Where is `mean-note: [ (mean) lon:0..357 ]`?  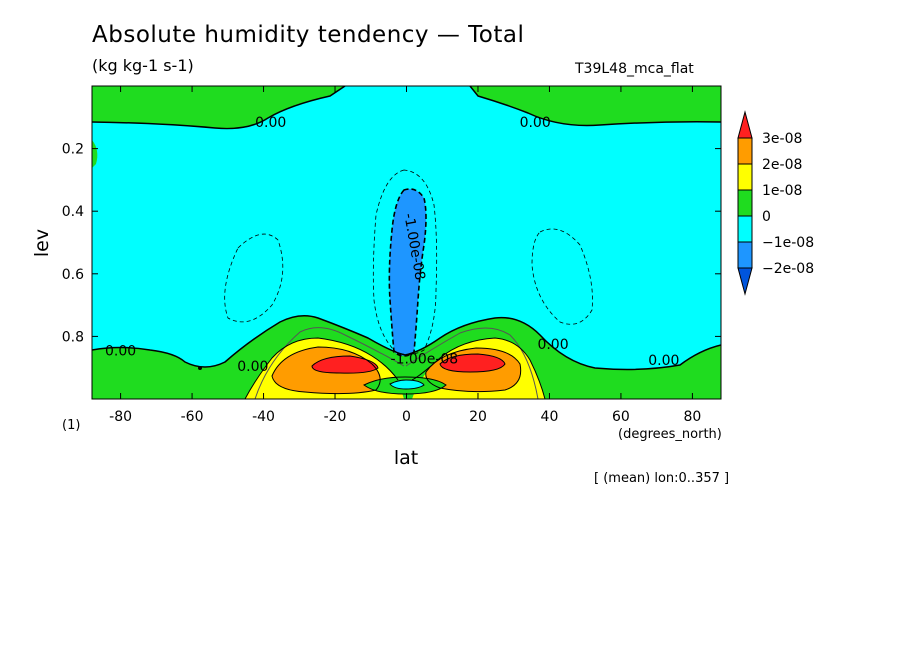 mean-note: [ (mean) lon:0..357 ] is located at coordinates (661, 478).